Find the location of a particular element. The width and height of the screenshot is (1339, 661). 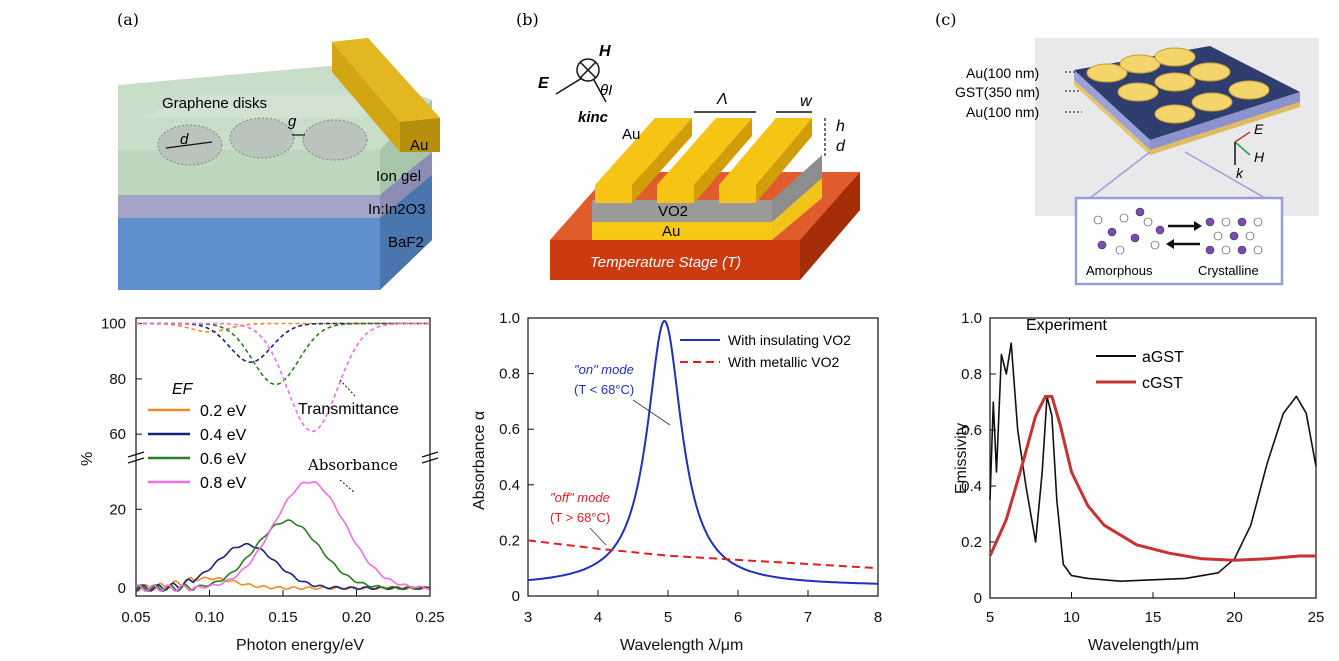

chart-c-xtick-label: 10 is located at coordinates (1071, 617).